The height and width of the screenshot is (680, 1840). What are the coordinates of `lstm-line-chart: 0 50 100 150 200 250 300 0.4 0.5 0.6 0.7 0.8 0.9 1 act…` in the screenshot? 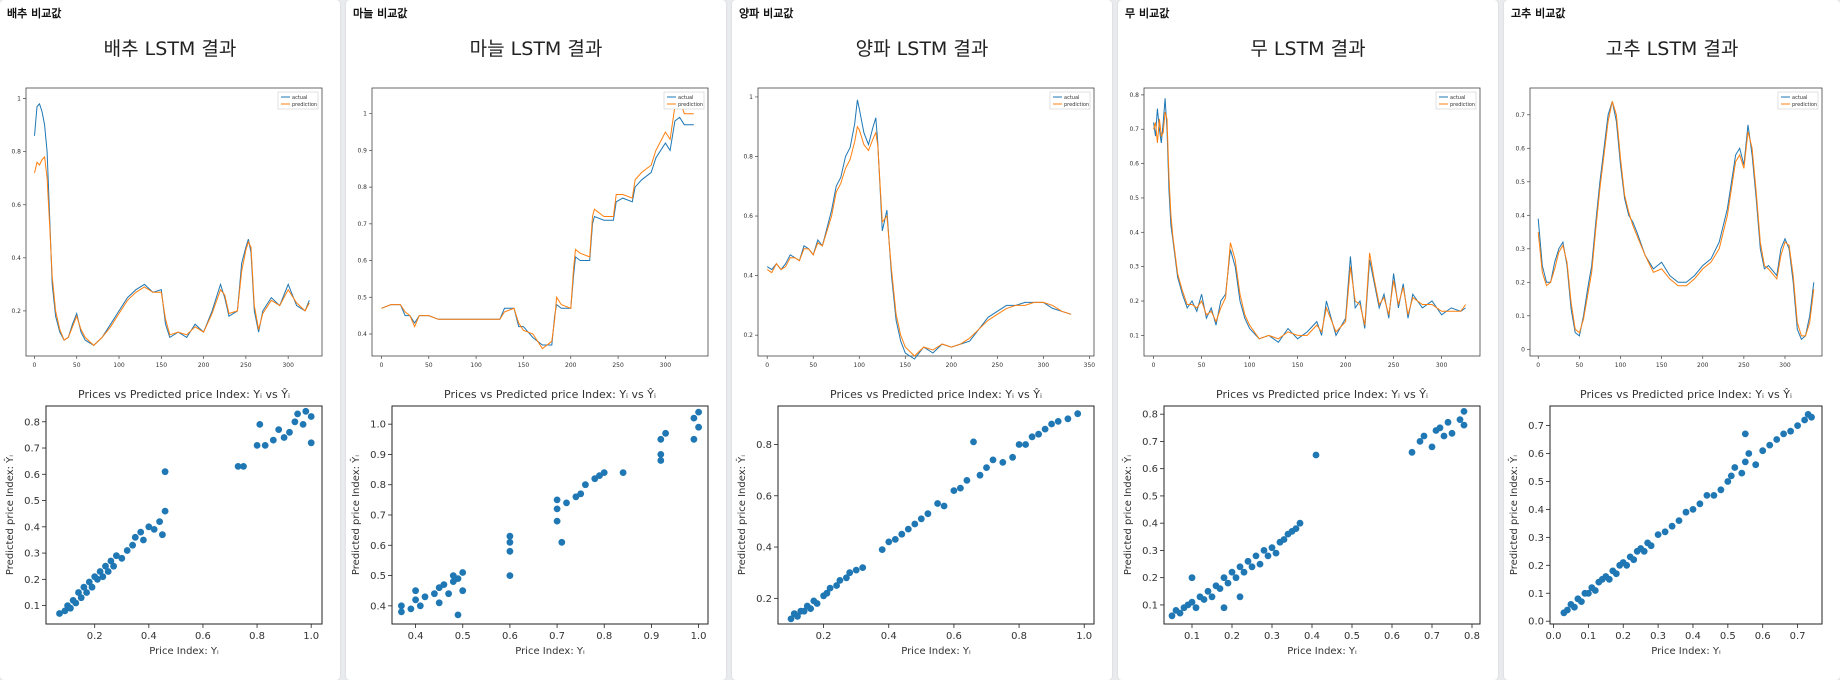 It's located at (533, 228).